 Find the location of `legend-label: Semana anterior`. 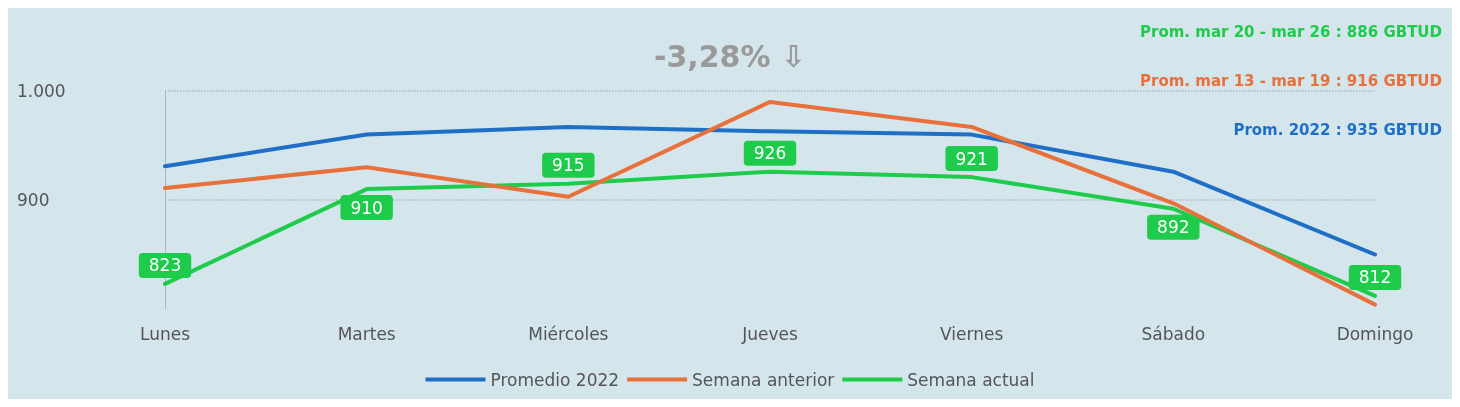

legend-label: Semana anterior is located at coordinates (763, 379).